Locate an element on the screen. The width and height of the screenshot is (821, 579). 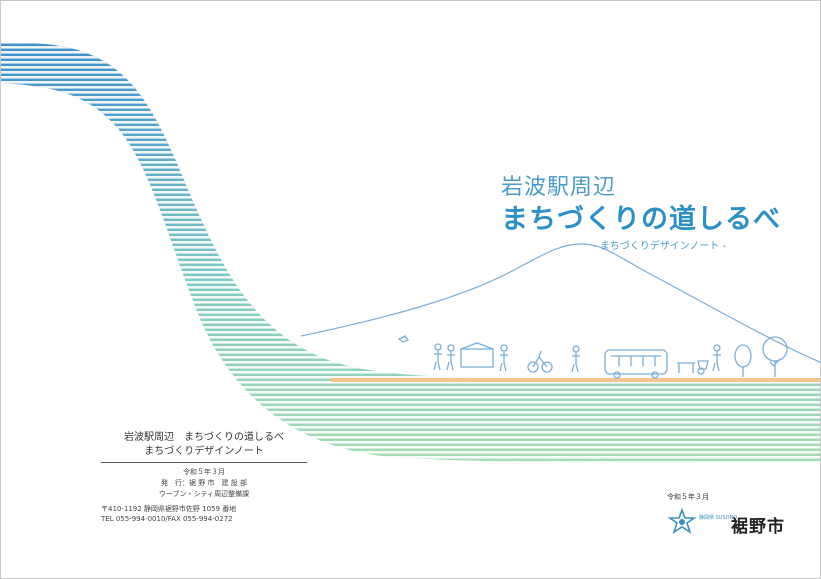
town-illustration is located at coordinates (592, 357).